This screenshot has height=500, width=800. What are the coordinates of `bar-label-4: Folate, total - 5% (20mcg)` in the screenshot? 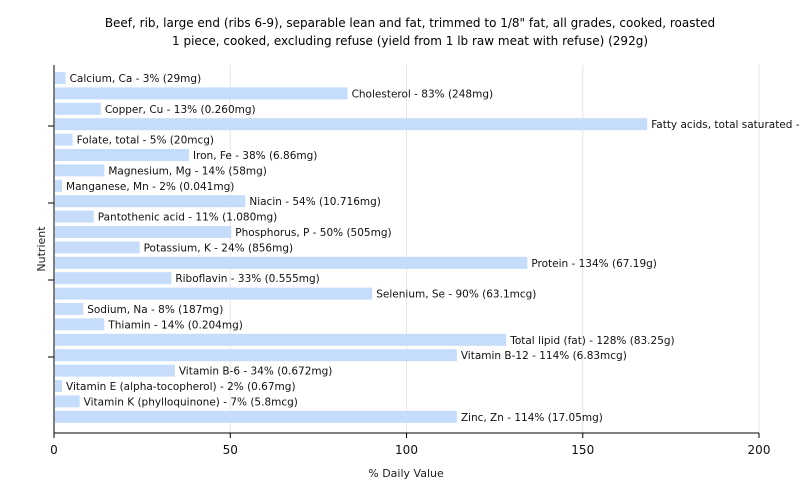 It's located at (145, 141).